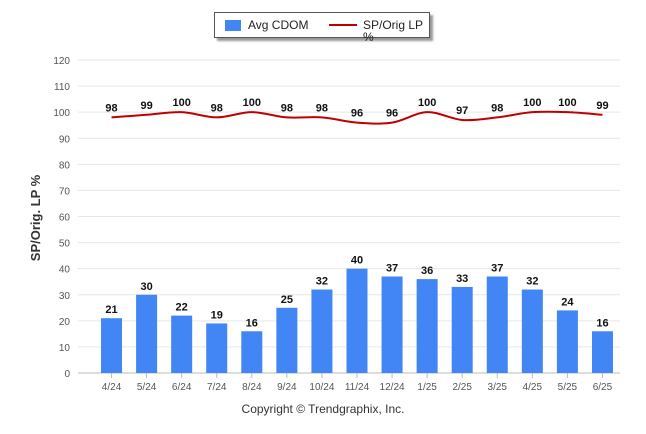 The image size is (646, 434). What do you see at coordinates (462, 111) in the screenshot?
I see `line-data-label: 97` at bounding box center [462, 111].